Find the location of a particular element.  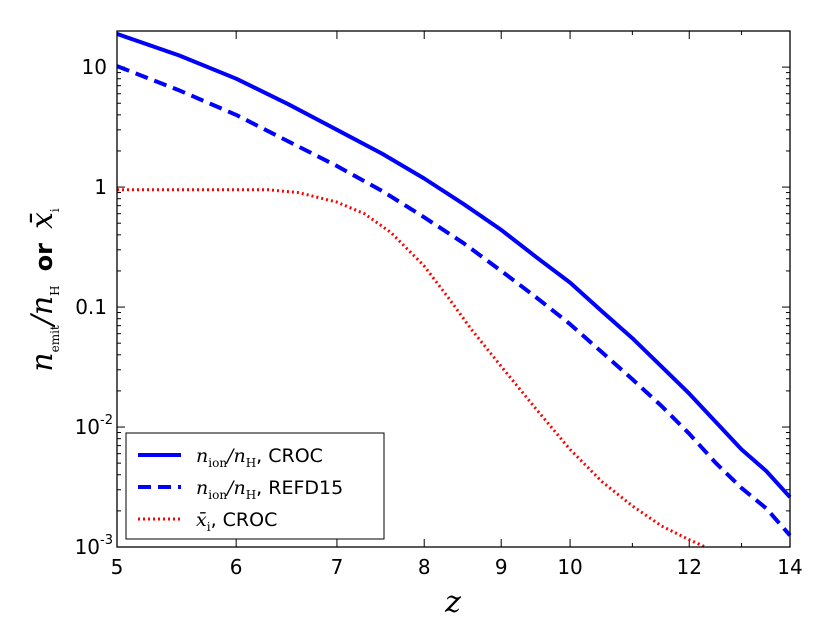

y-tick-label-3: 10⁻² is located at coordinates (94, 426).